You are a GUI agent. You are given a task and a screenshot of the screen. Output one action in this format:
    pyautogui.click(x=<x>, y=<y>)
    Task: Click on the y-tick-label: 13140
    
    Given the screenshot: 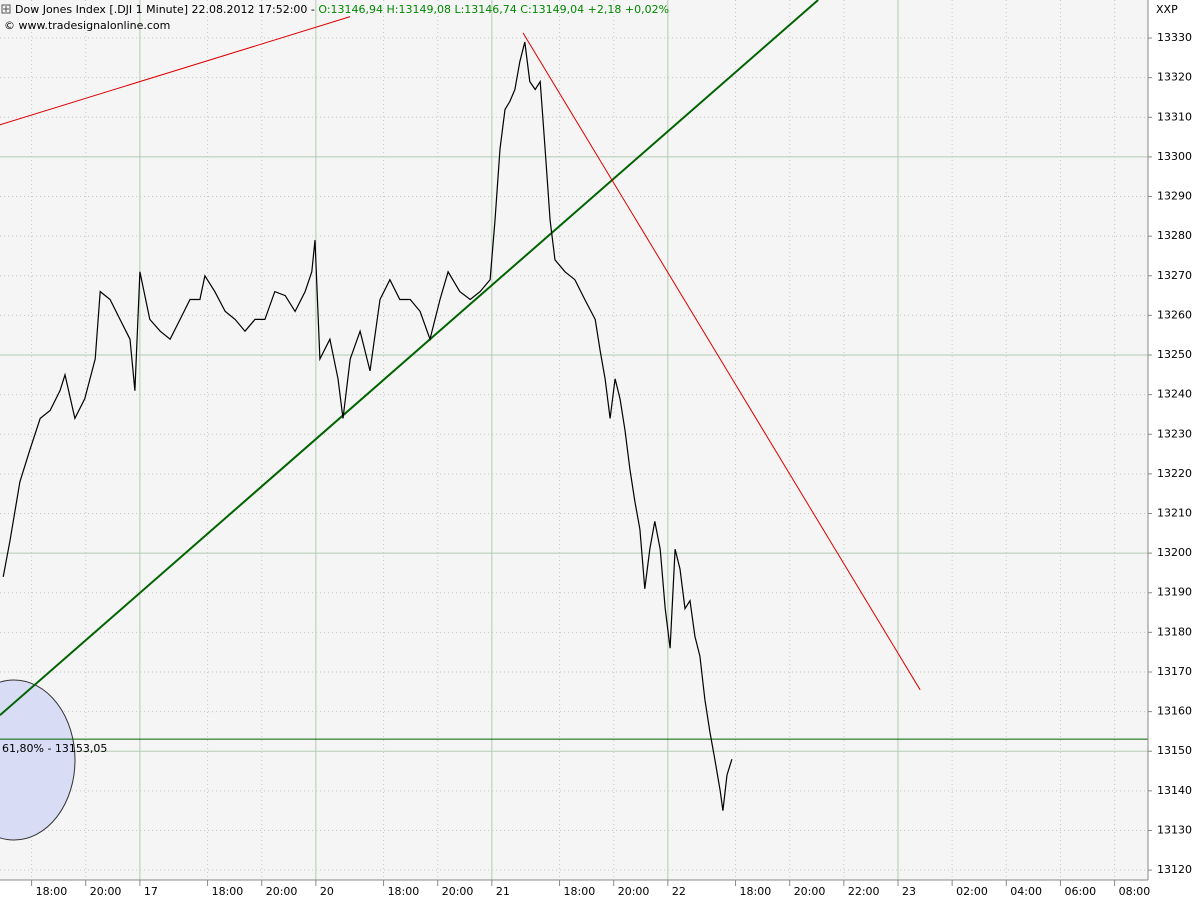 What is the action you would take?
    pyautogui.click(x=1174, y=790)
    